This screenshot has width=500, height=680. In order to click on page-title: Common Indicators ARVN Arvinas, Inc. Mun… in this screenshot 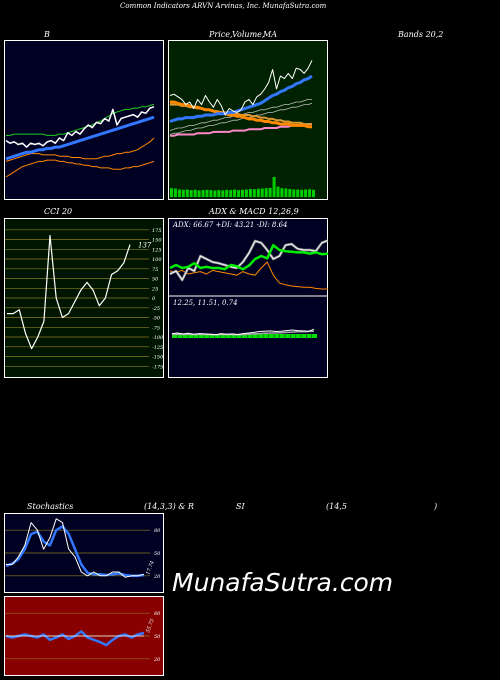, I will do `click(223, 6)`.